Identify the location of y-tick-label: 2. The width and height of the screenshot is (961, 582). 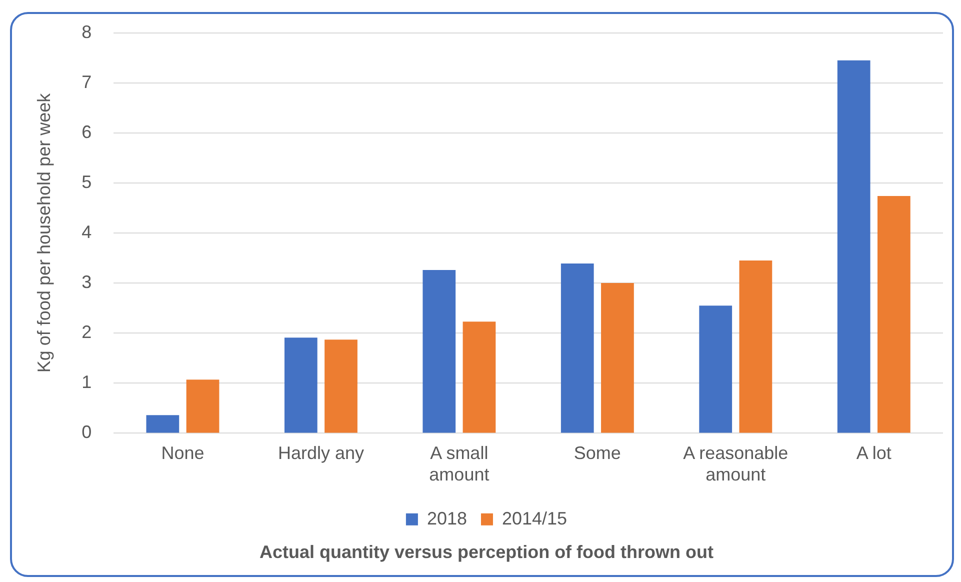
(87, 332).